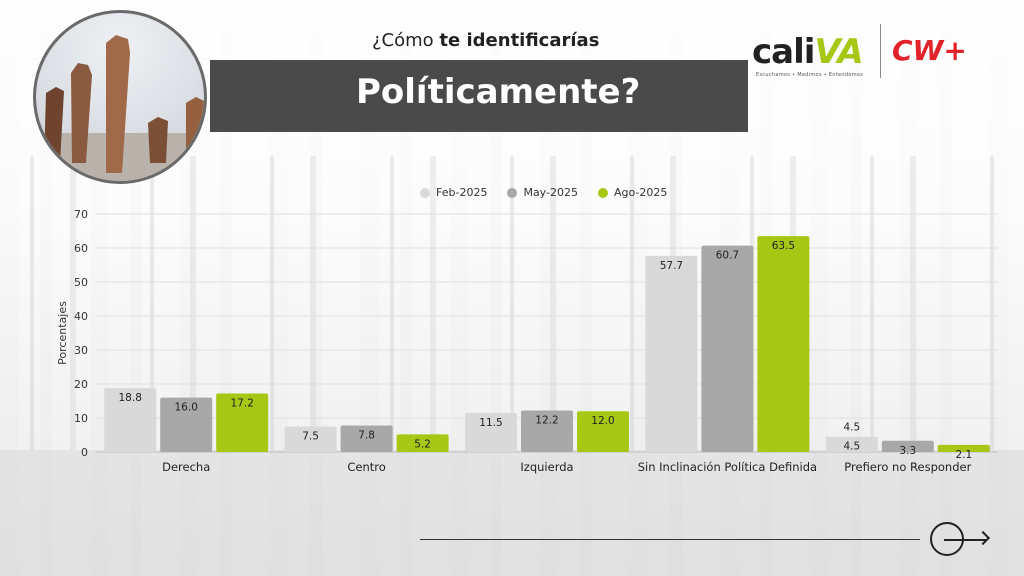 This screenshot has width=1024, height=576. I want to click on bar-value-label: 60.7, so click(727, 256).